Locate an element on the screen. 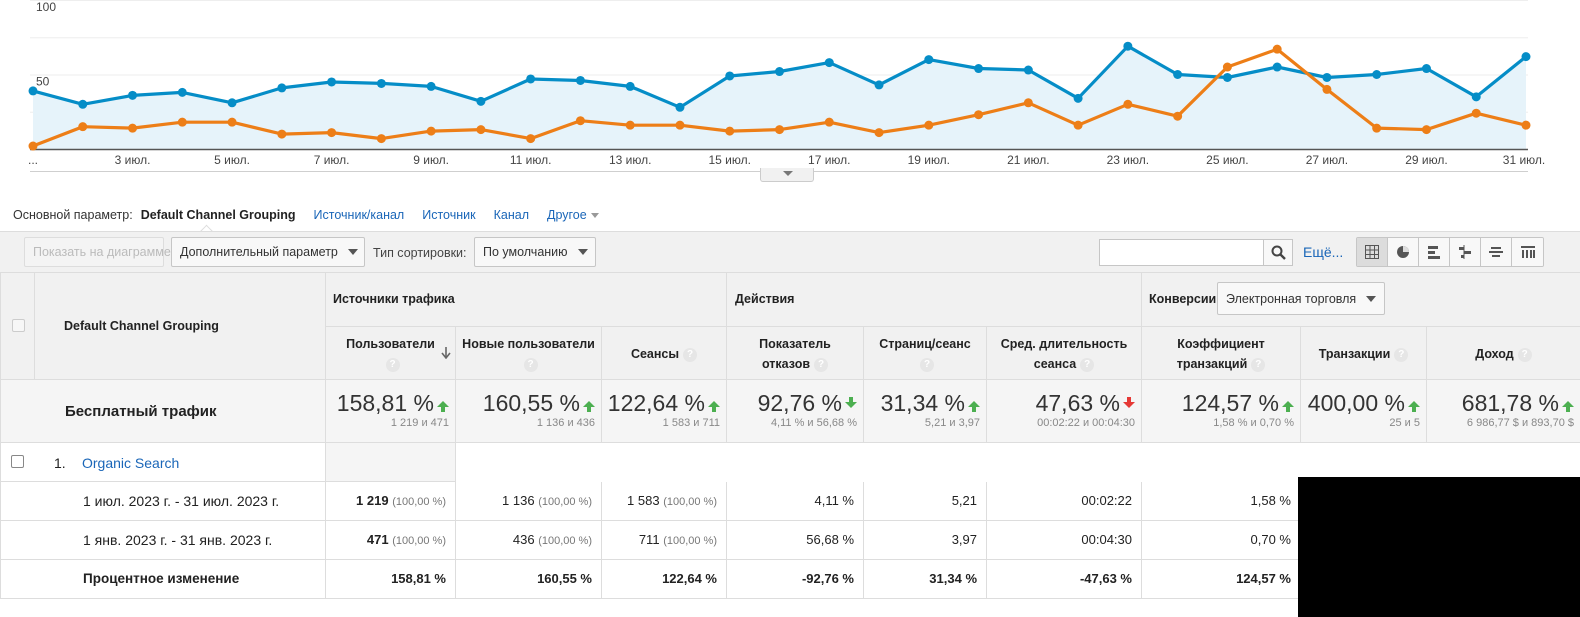 The image size is (1580, 617). chevron-down-icon is located at coordinates (1371, 298).